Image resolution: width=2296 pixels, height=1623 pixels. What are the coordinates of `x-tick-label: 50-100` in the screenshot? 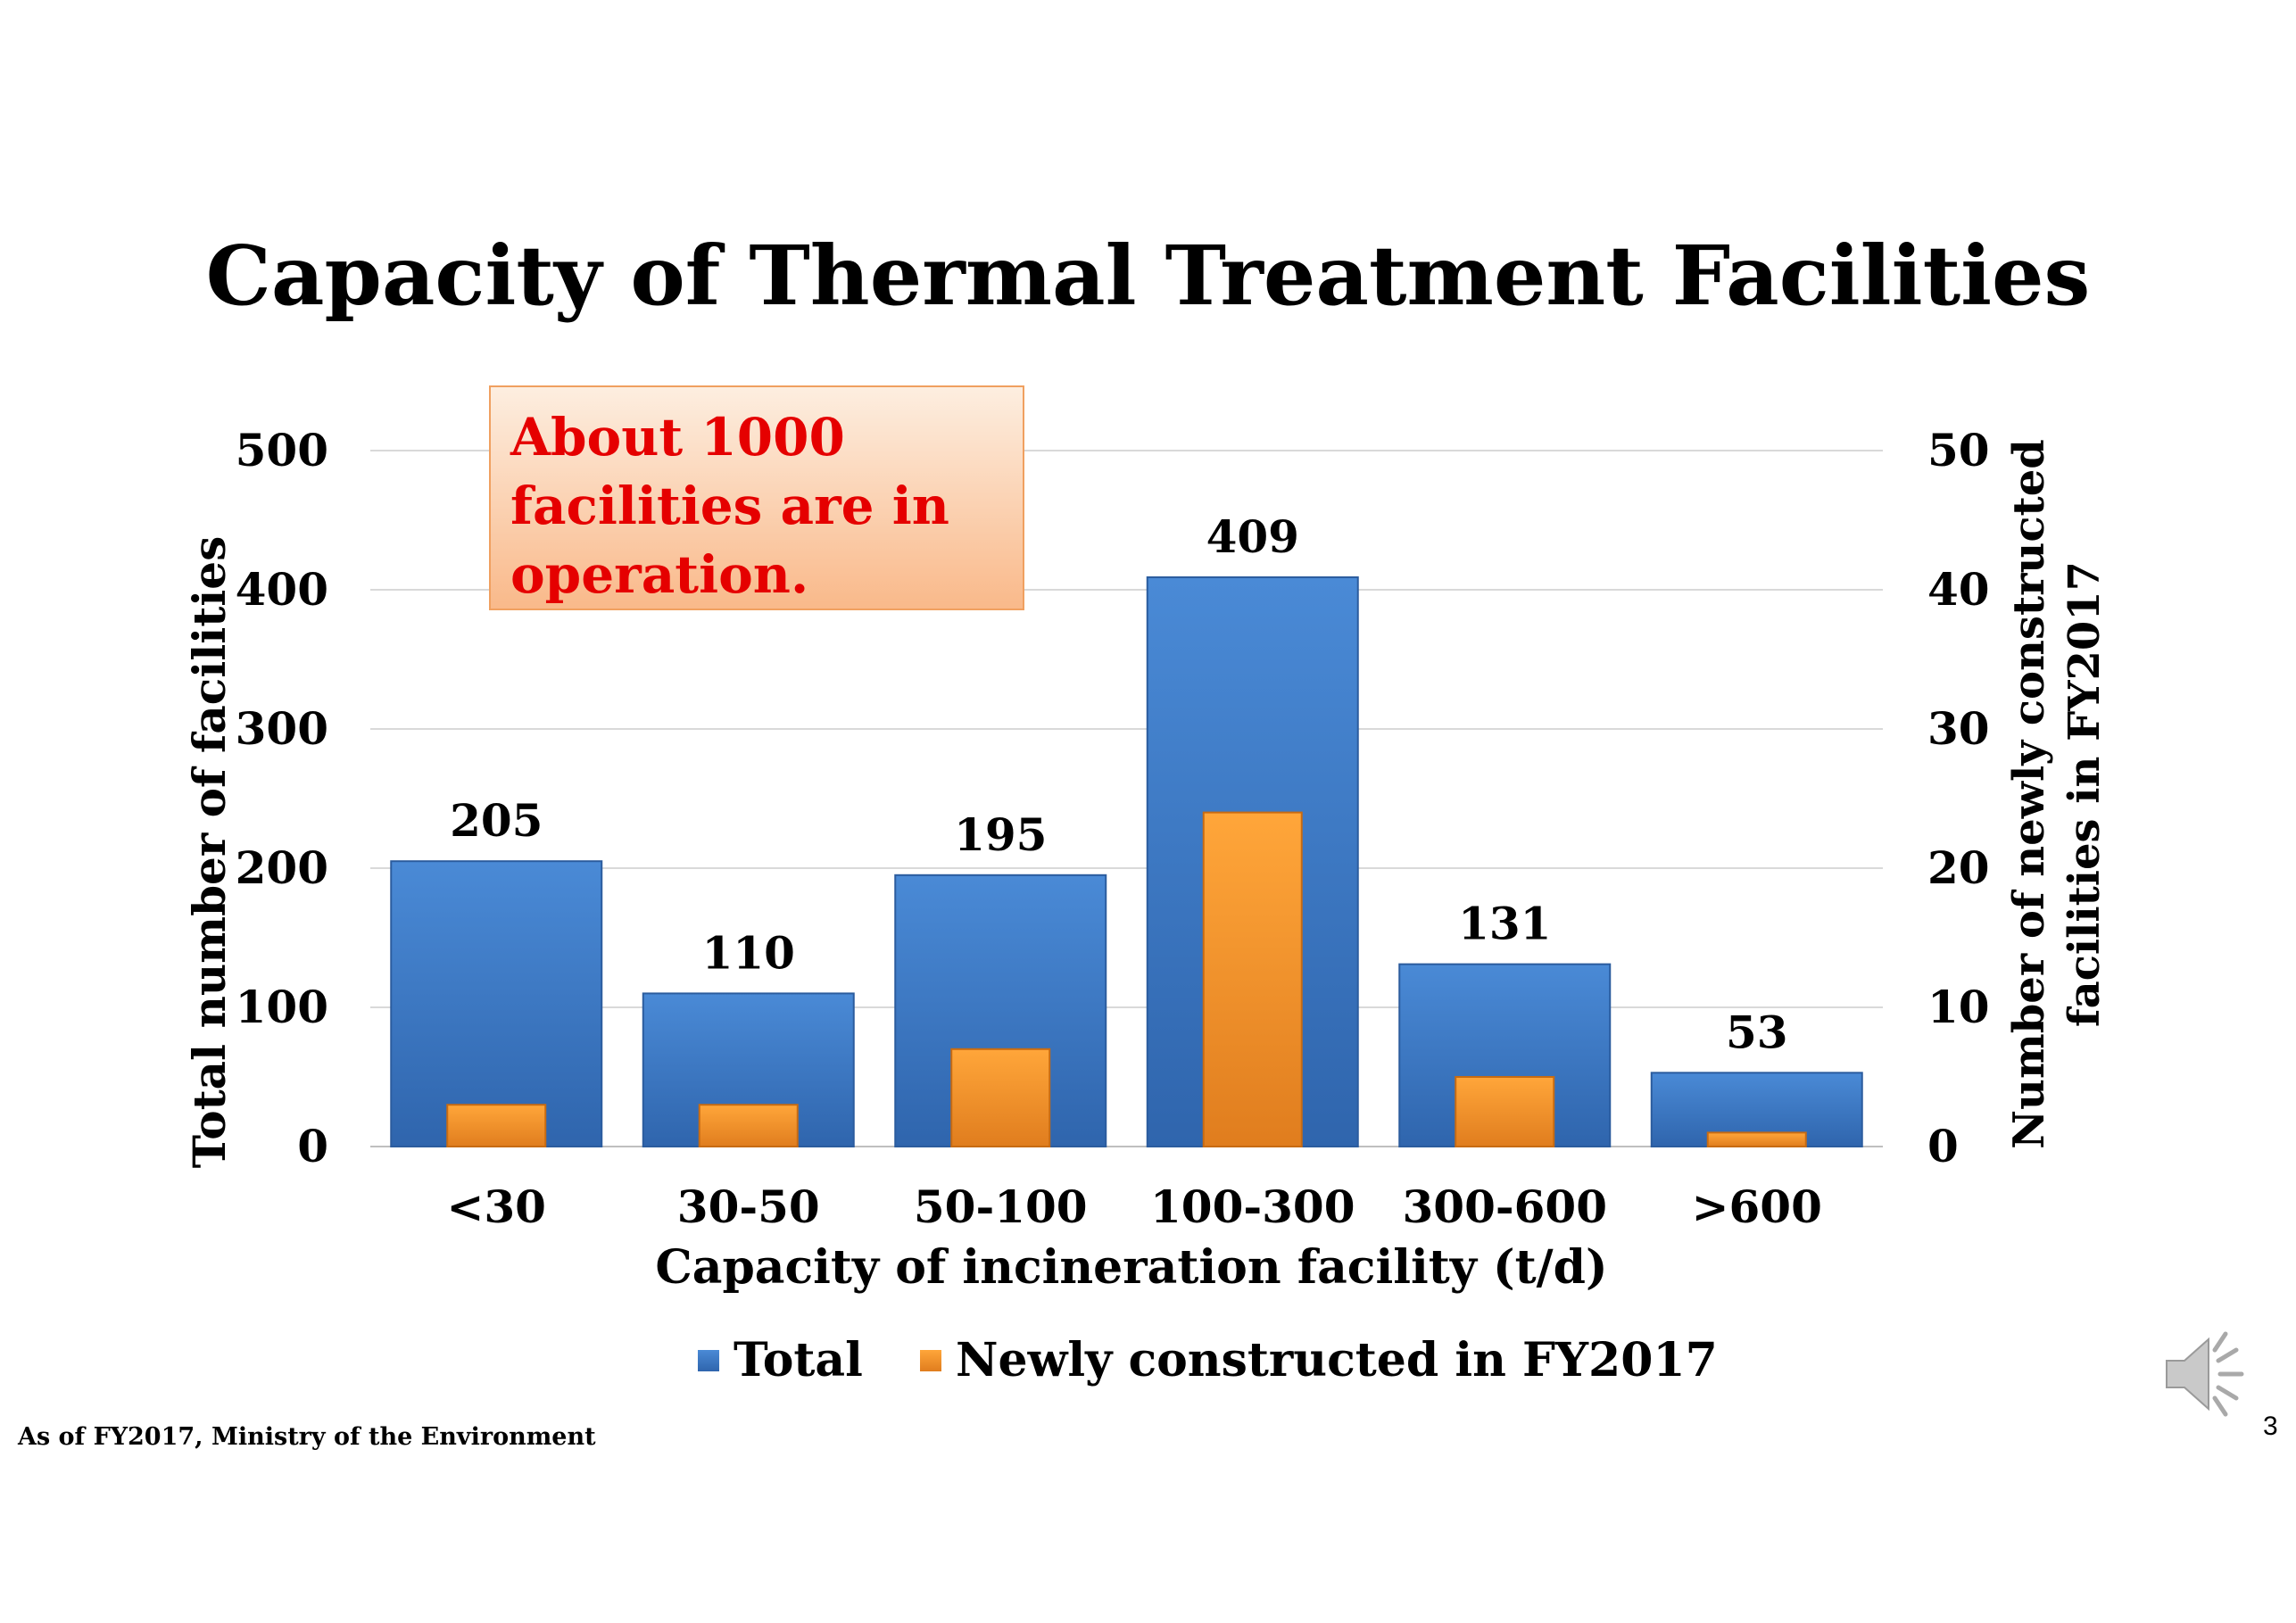 It's located at (1001, 1206).